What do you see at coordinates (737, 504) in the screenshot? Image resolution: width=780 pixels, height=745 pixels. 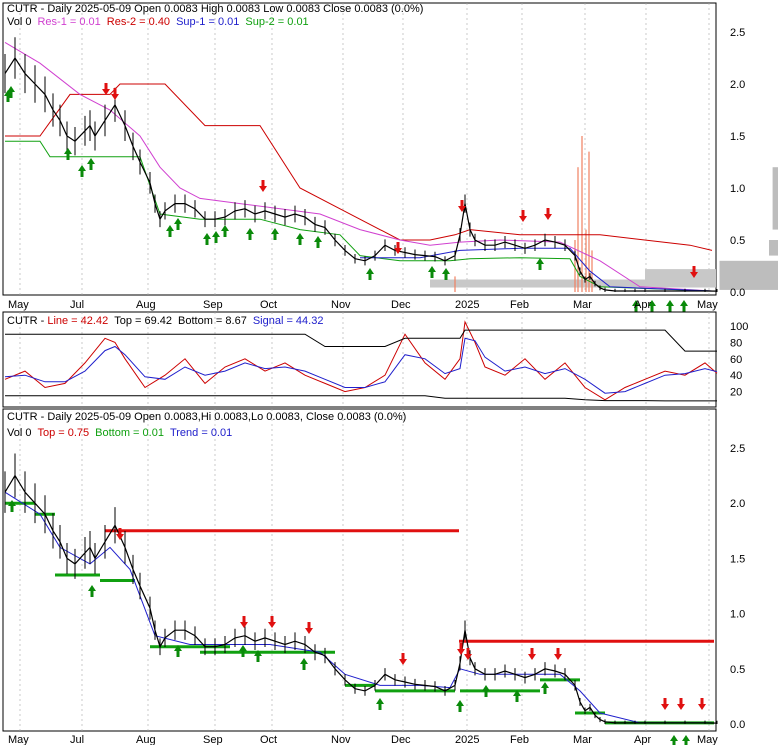 I see `y-tick-label: 2.0` at bounding box center [737, 504].